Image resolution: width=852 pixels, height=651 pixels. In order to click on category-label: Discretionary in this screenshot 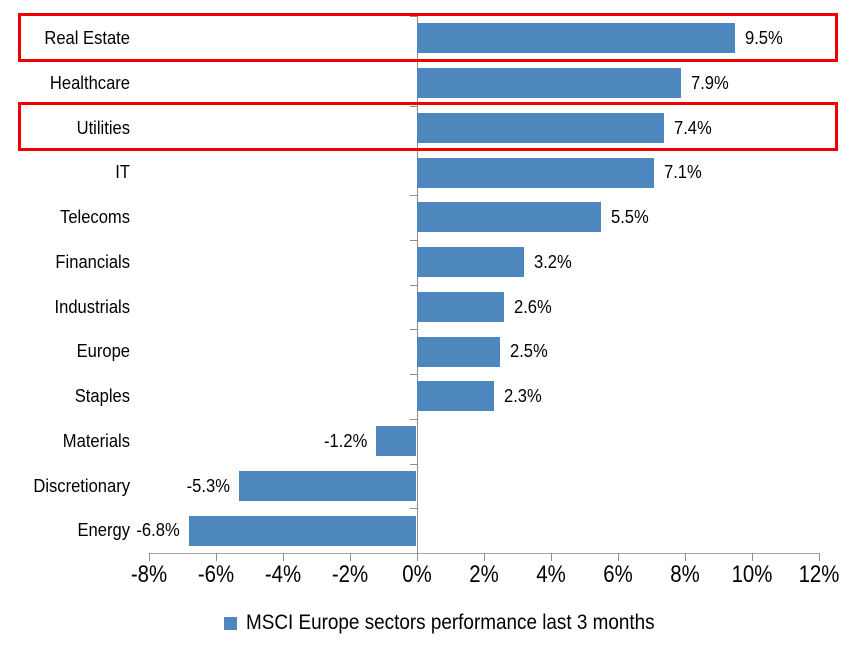, I will do `click(81, 485)`.